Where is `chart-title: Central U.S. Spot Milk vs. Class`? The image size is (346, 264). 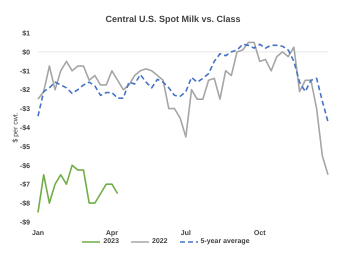 chart-title: Central U.S. Spot Milk vs. Class is located at coordinates (173, 19).